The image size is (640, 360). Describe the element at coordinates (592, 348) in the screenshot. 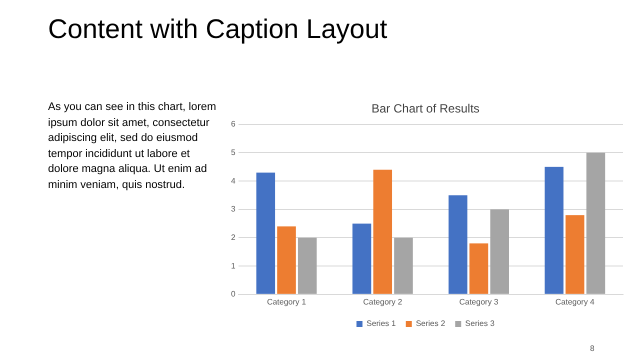

I see `text: 8` at that location.